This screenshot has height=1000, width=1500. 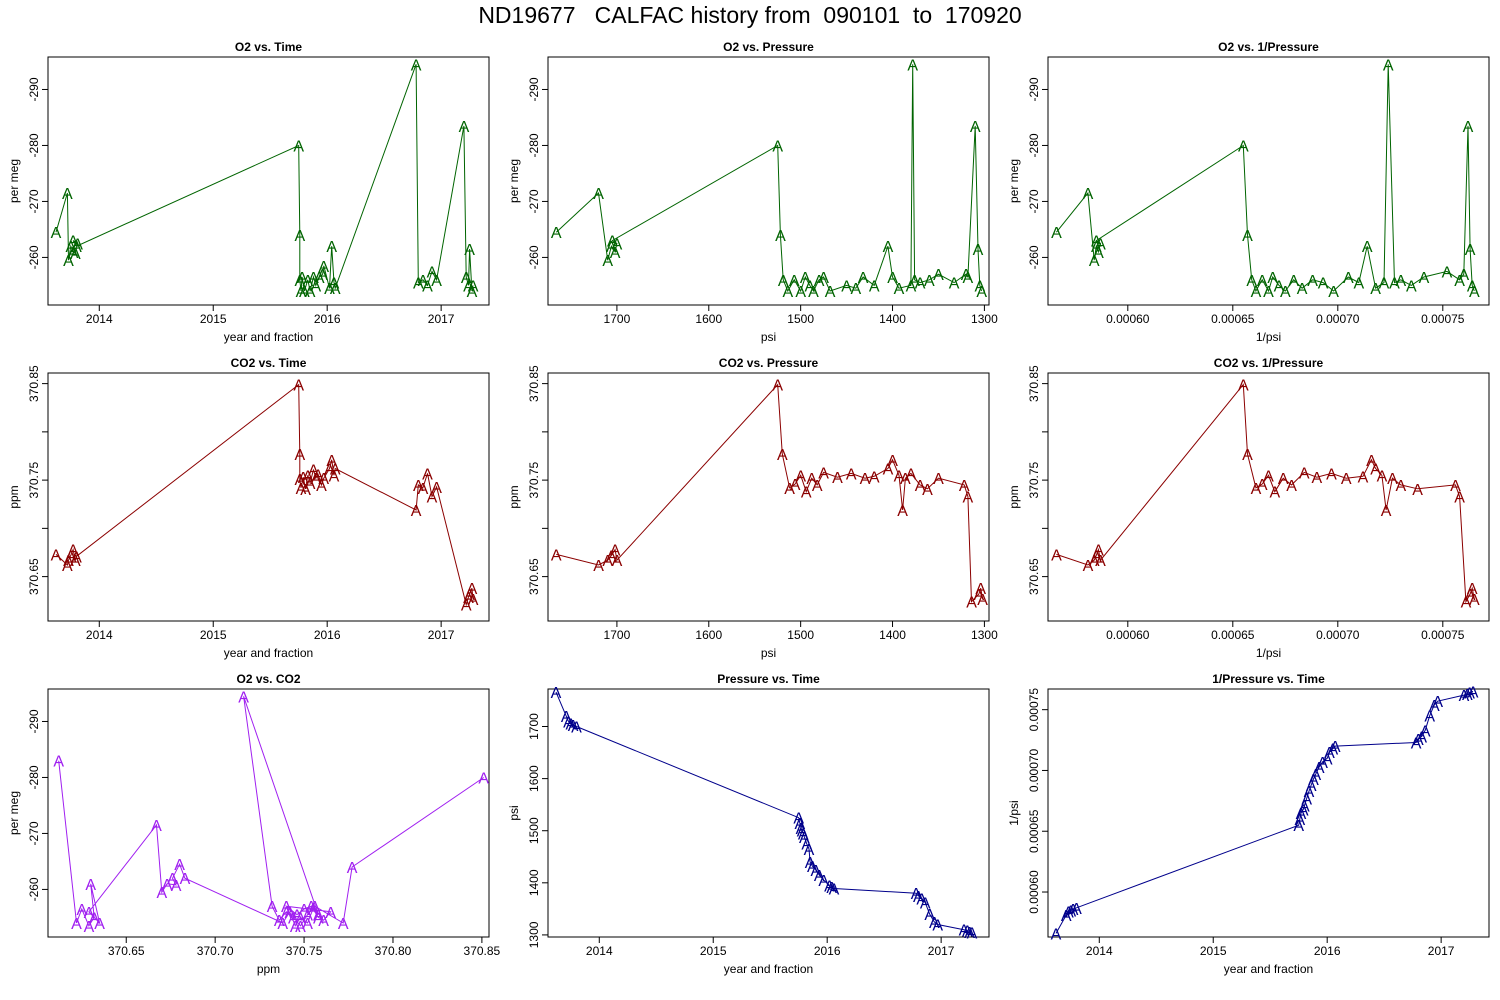 I want to click on x-tick-label: 2017, so click(x=441, y=635).